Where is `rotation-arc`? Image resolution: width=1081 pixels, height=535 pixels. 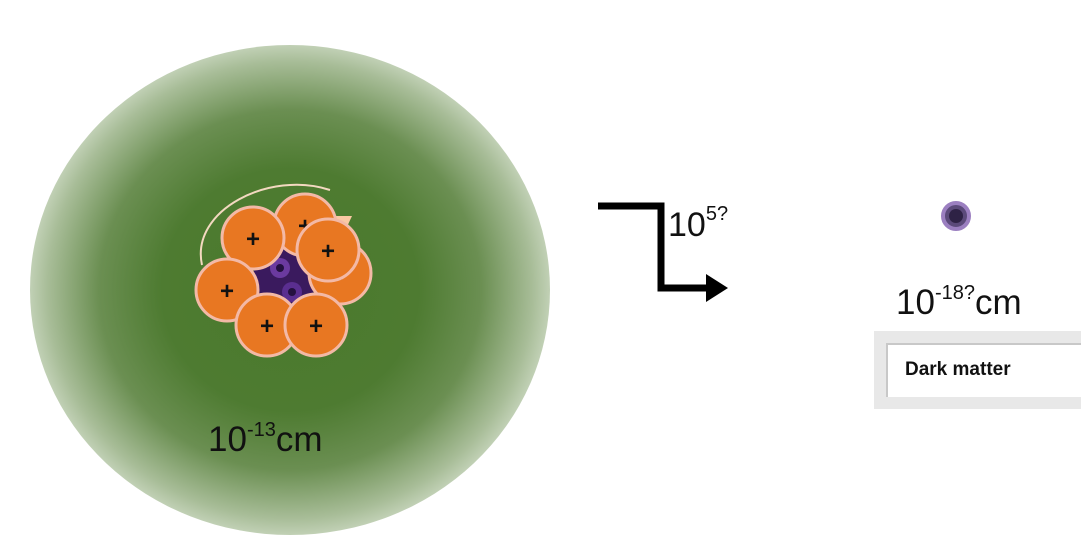
rotation-arc is located at coordinates (265, 224).